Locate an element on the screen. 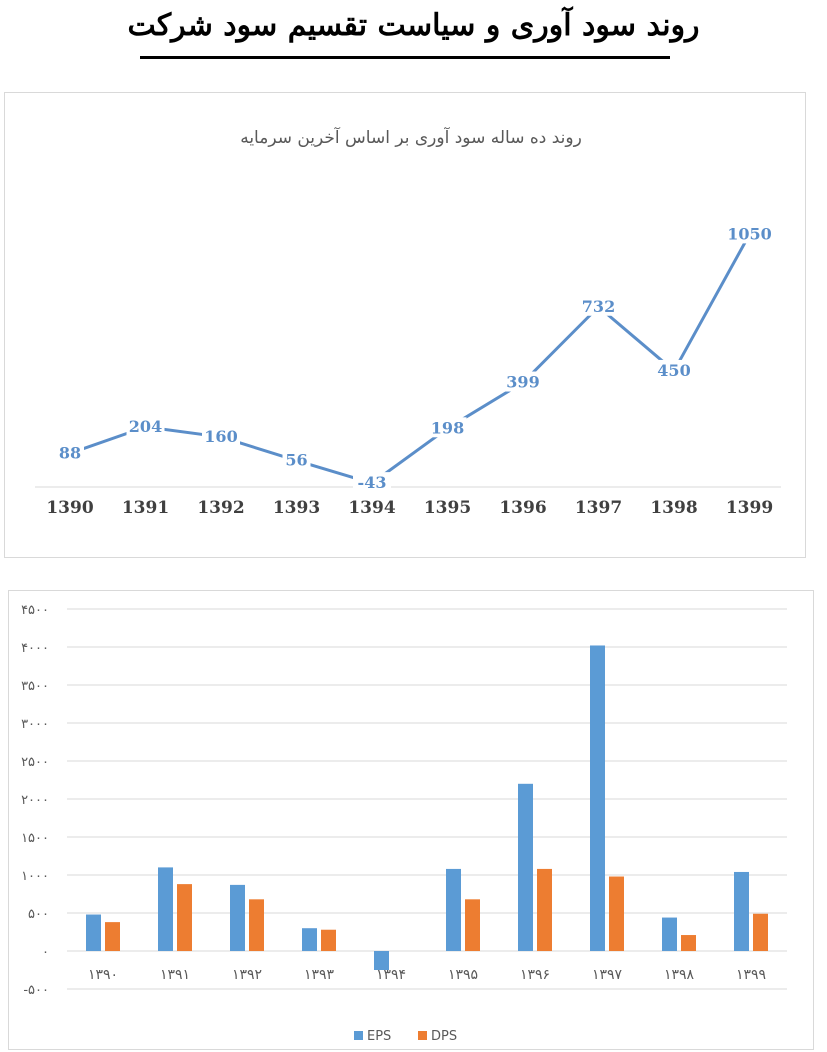 The image size is (827, 1052). title-underline is located at coordinates (405, 57).